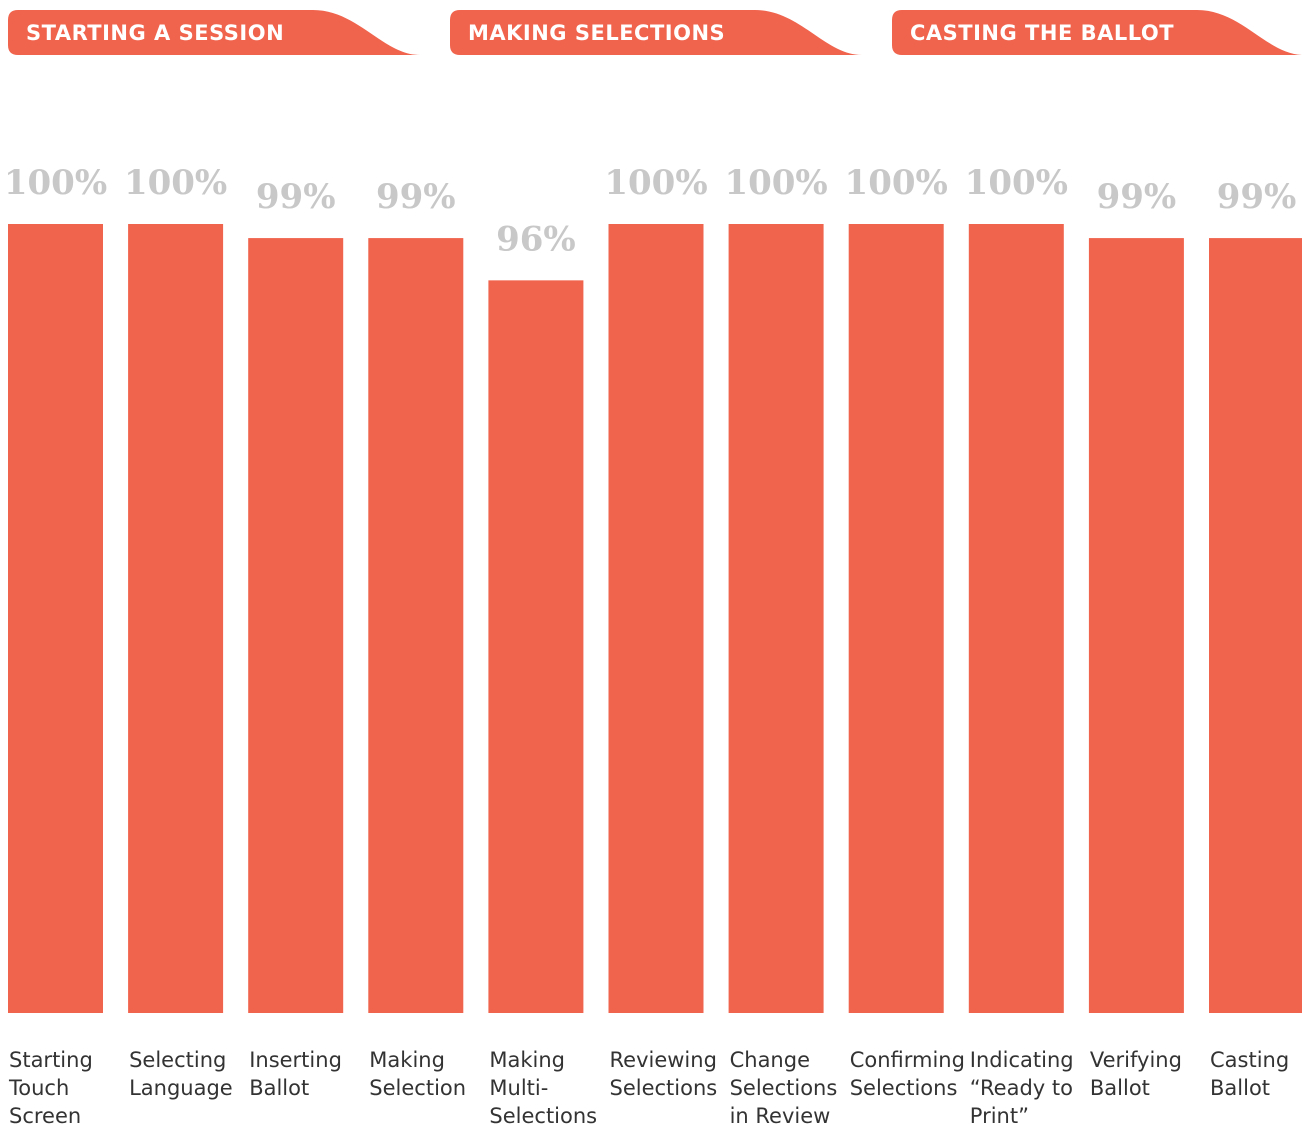  What do you see at coordinates (536, 239) in the screenshot?
I see `value-label: 96%` at bounding box center [536, 239].